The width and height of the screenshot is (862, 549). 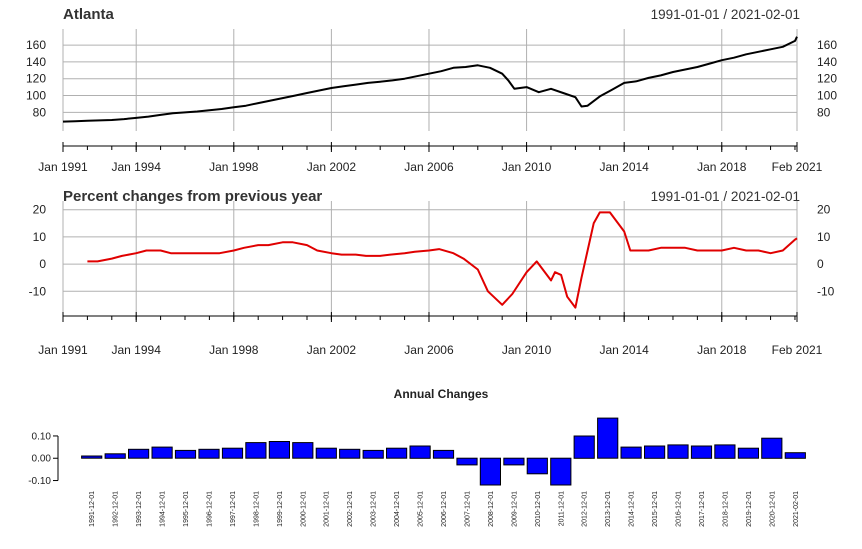 I want to click on y-tick-label-left: 120, so click(x=36, y=79).